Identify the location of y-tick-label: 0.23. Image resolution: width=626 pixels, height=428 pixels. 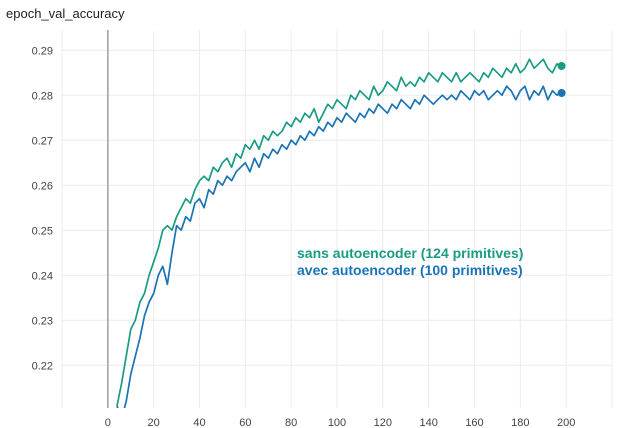
(42, 321).